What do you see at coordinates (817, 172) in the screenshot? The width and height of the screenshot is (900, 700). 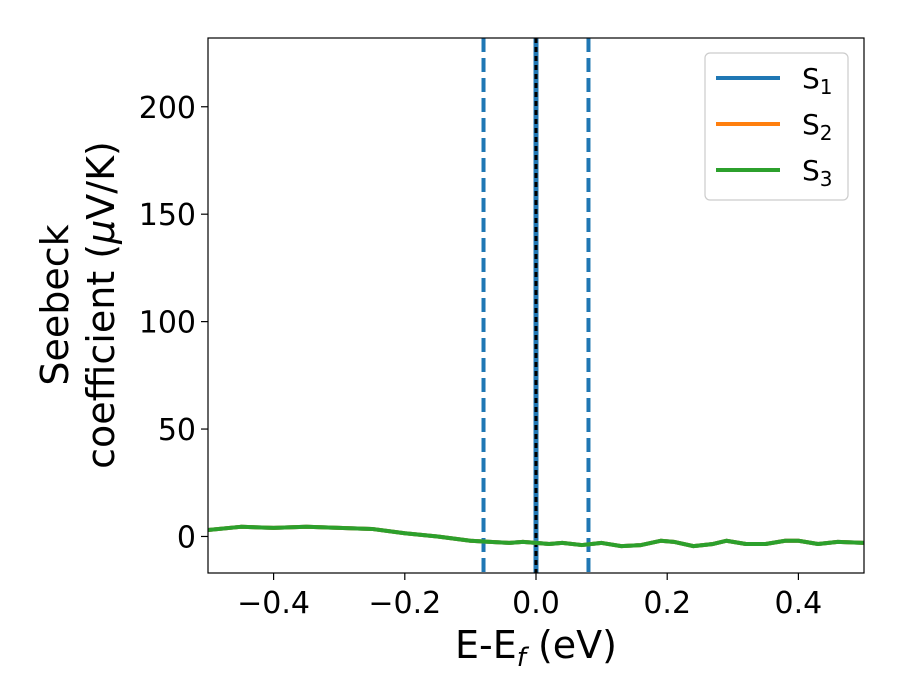 I see `legend-label-3: S3` at bounding box center [817, 172].